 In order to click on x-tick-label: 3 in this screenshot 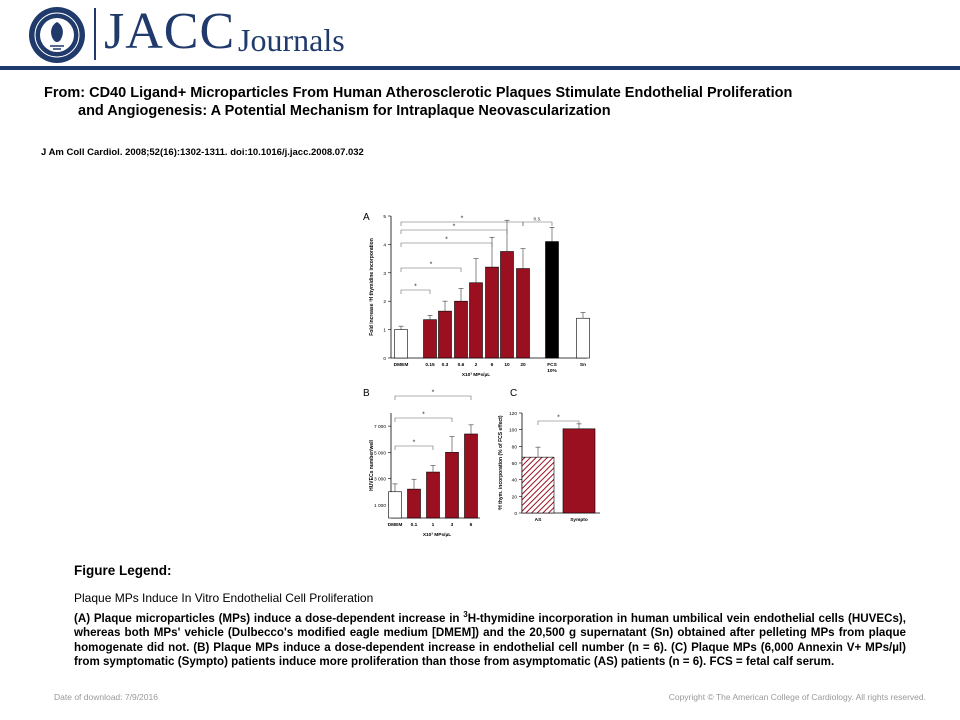, I will do `click(452, 525)`.